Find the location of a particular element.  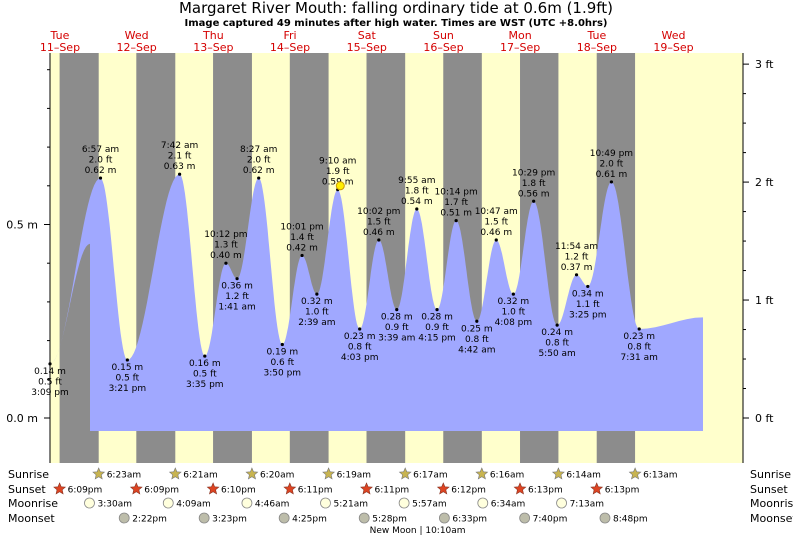

low-tide-4: 0.16 m0.5 ft3:35 pm is located at coordinates (205, 372).